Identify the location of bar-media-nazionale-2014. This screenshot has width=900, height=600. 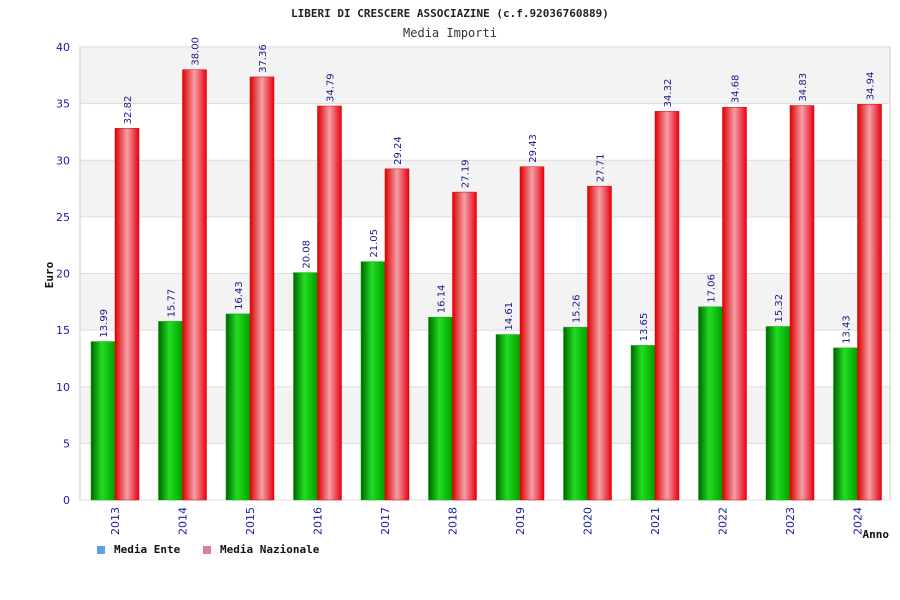
(194, 285).